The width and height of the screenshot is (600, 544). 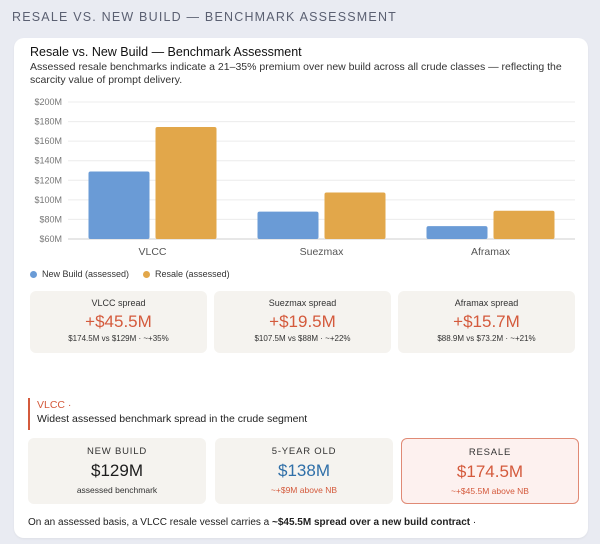 What do you see at coordinates (48, 141) in the screenshot?
I see `y-tick-label: $160M` at bounding box center [48, 141].